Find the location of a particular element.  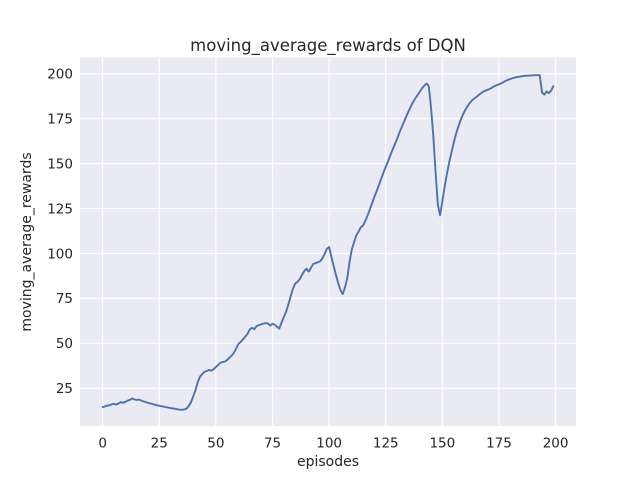

x-tick-label-0: 0 is located at coordinates (102, 444).